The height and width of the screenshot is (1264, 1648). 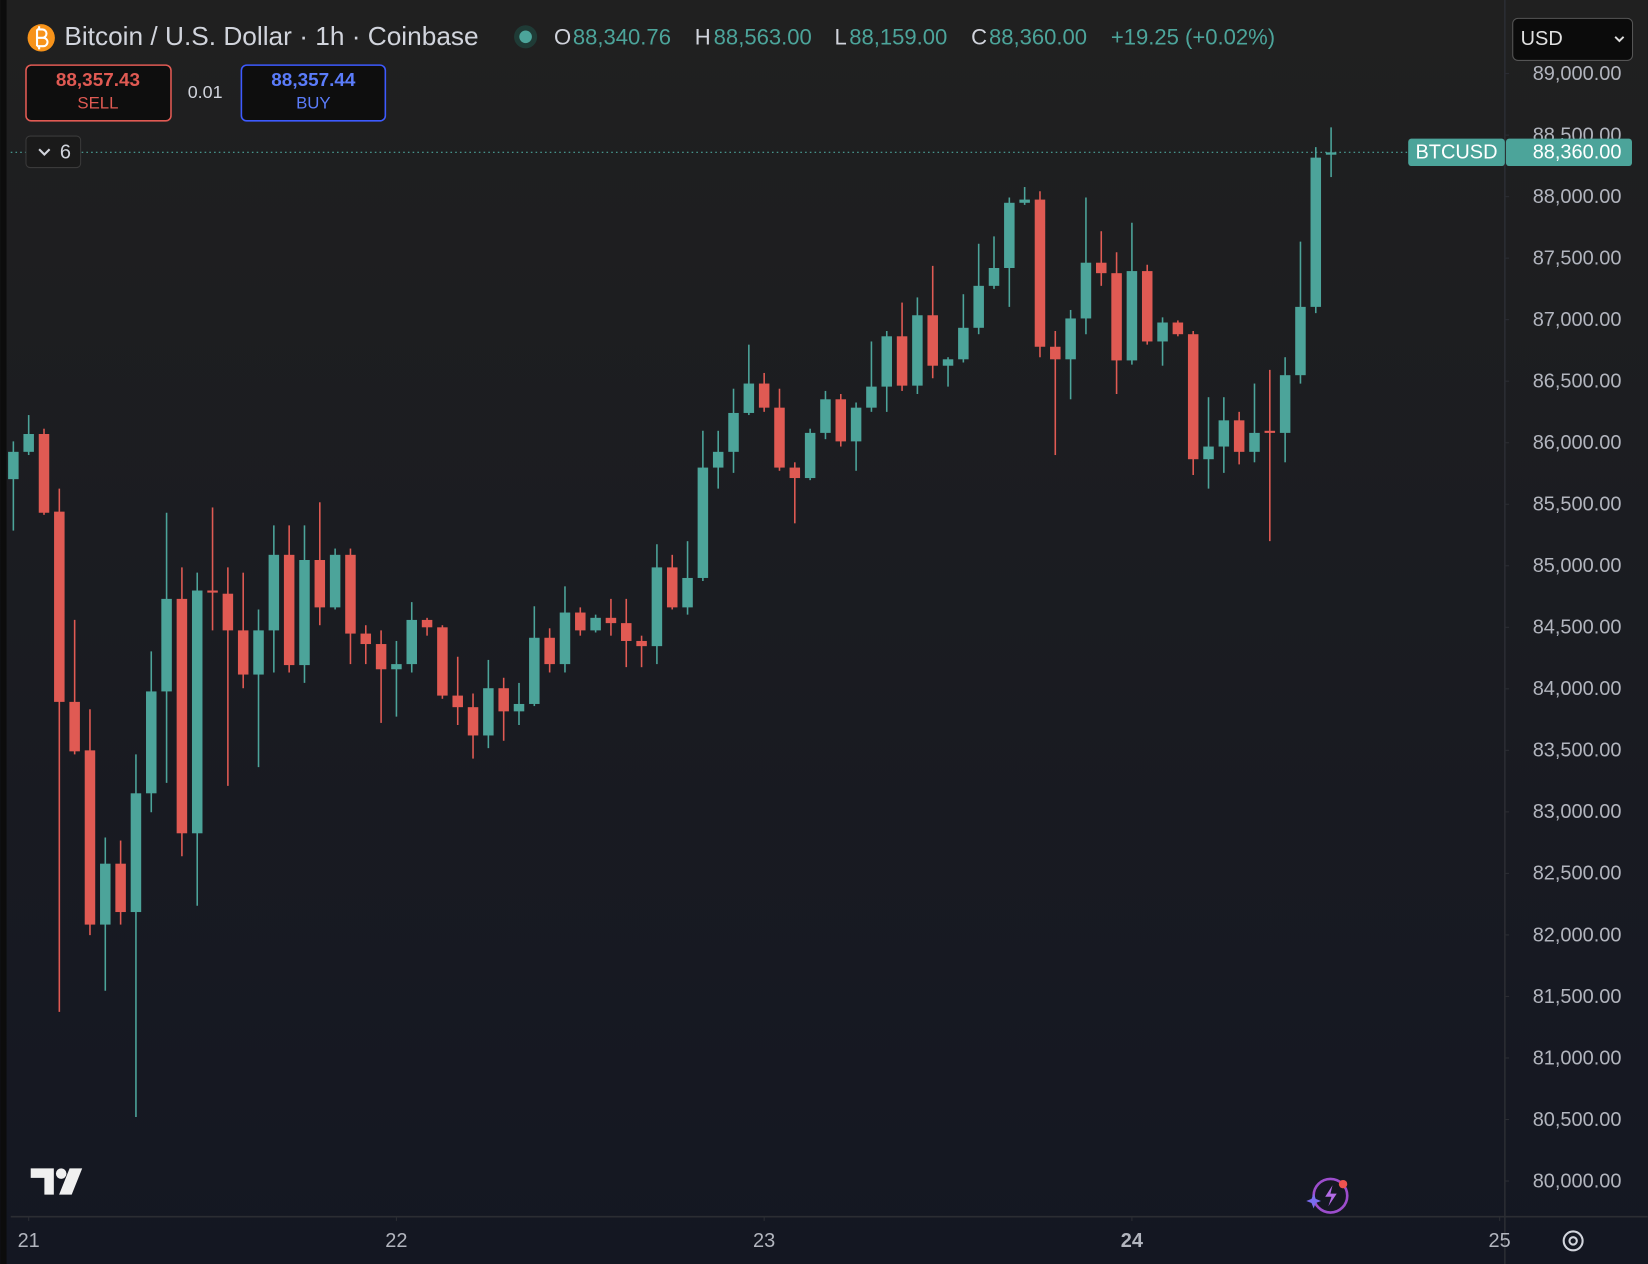 What do you see at coordinates (1577, 812) in the screenshot?
I see `y-tick-label: 83,000.00` at bounding box center [1577, 812].